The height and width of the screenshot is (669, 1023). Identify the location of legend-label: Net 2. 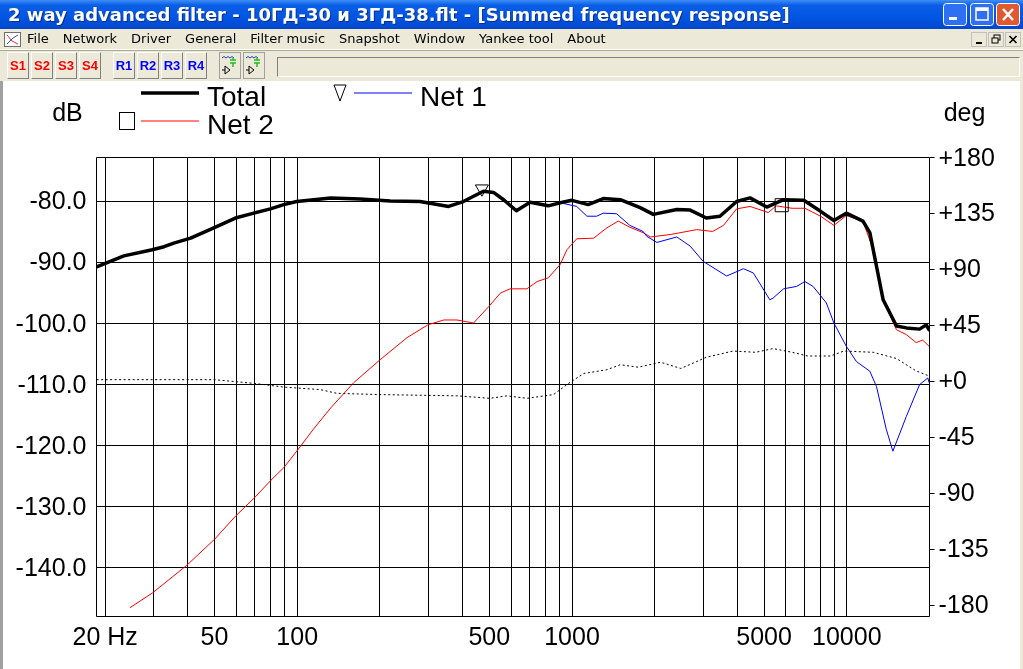
(240, 124).